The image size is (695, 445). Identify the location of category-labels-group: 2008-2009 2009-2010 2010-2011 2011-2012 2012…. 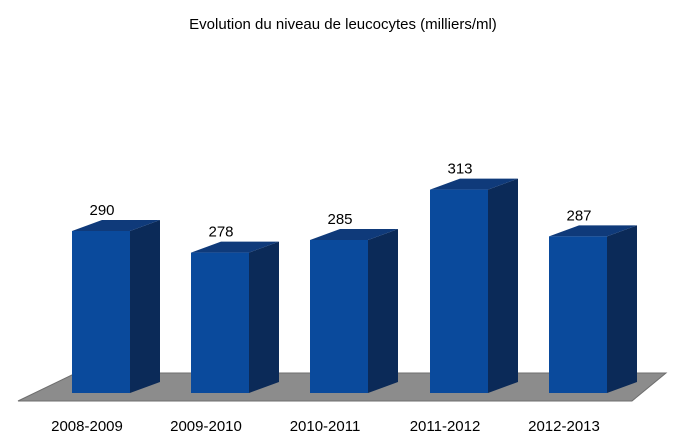
(325, 426).